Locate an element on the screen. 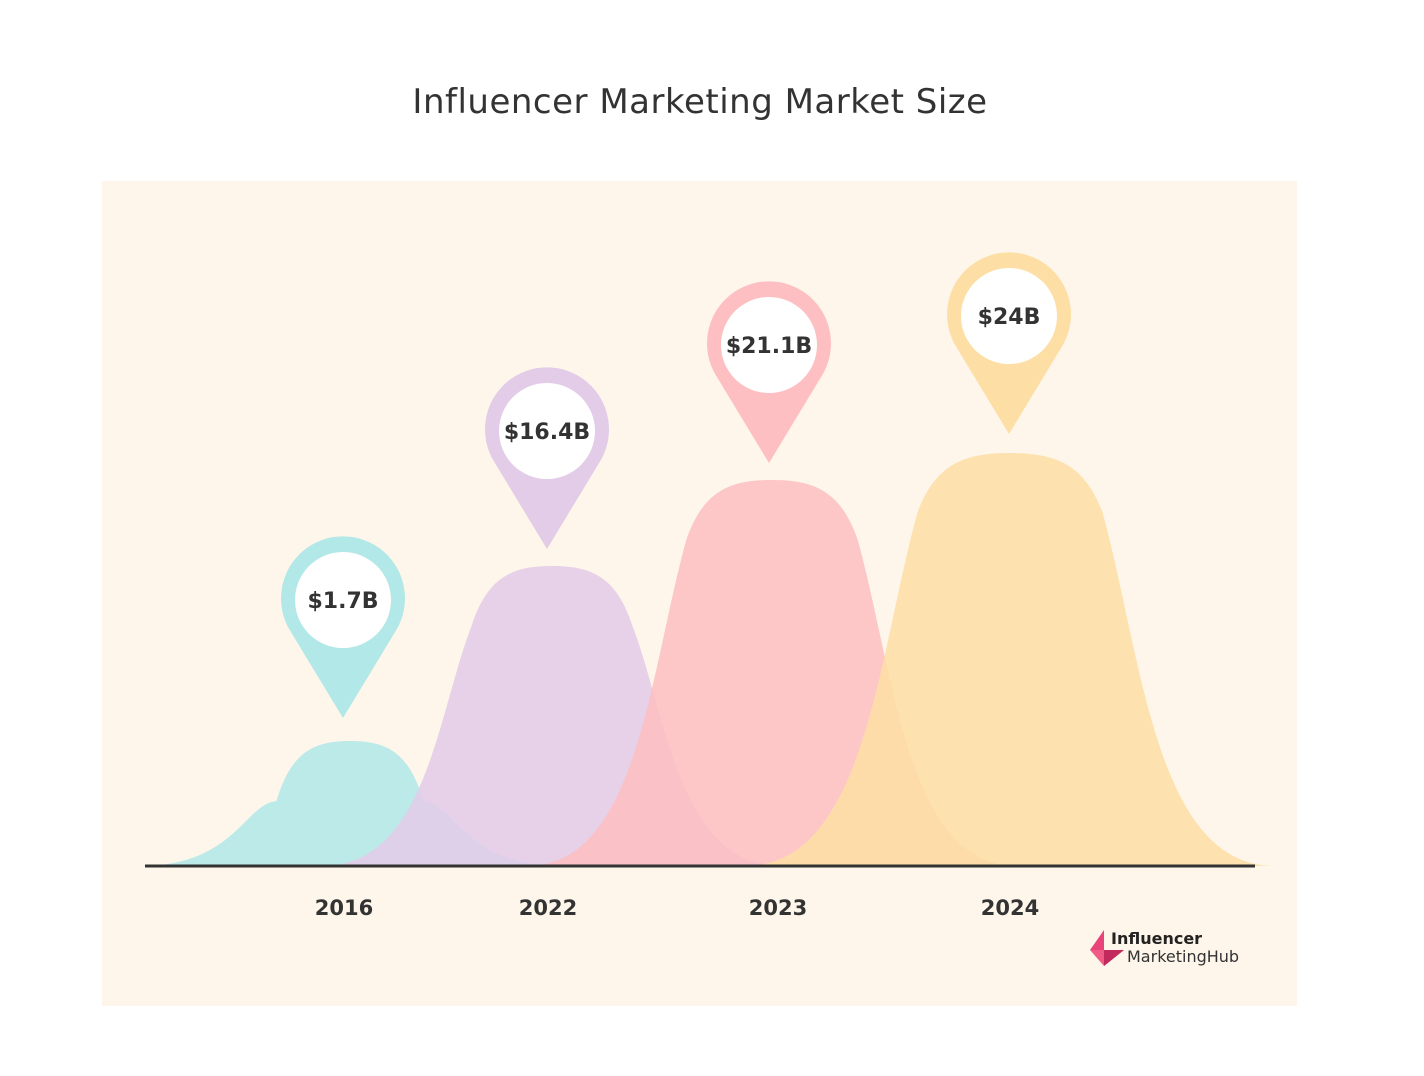 This screenshot has width=1424, height=1076. data-label: $24B is located at coordinates (1009, 317).